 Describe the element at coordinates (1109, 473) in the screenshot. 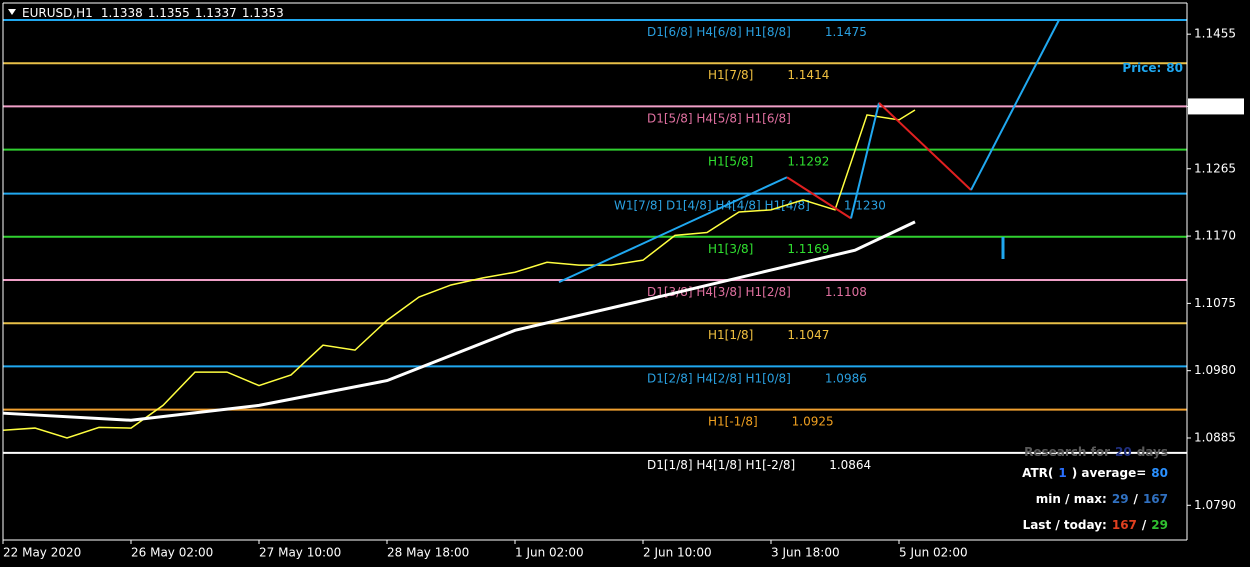

I see `info-part: ) average=` at that location.